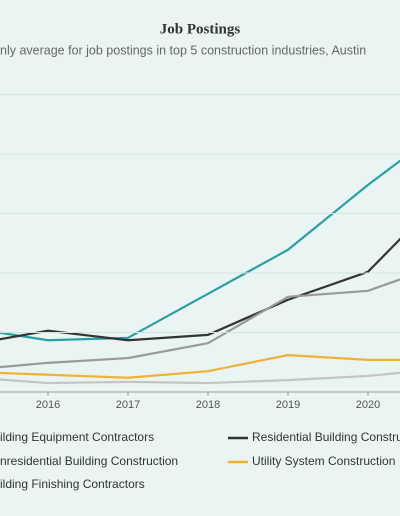 The height and width of the screenshot is (516, 400). What do you see at coordinates (200, 29) in the screenshot?
I see `chart-title: Job Postings` at bounding box center [200, 29].